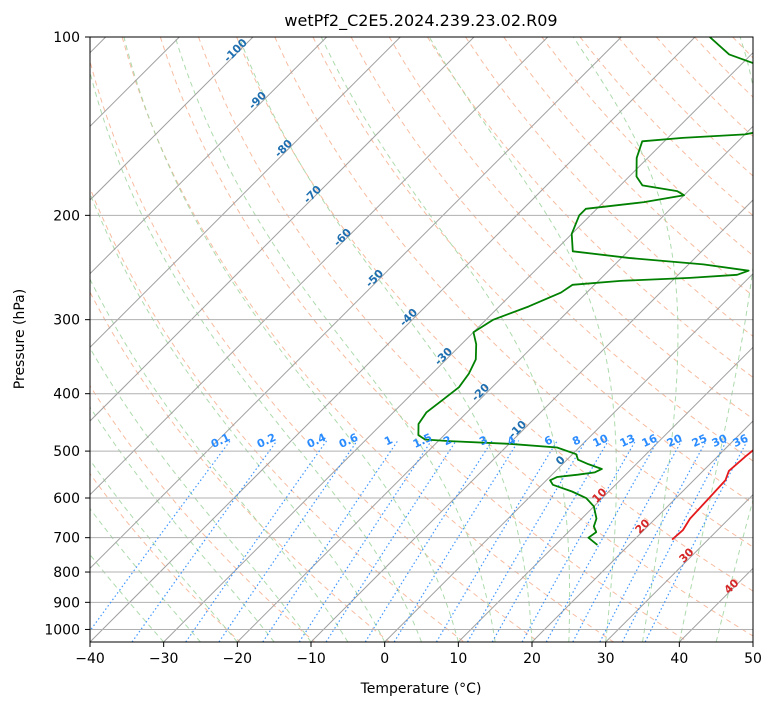 This screenshot has height=708, width=775. I want to click on x-tick-label: −30, so click(164, 659).